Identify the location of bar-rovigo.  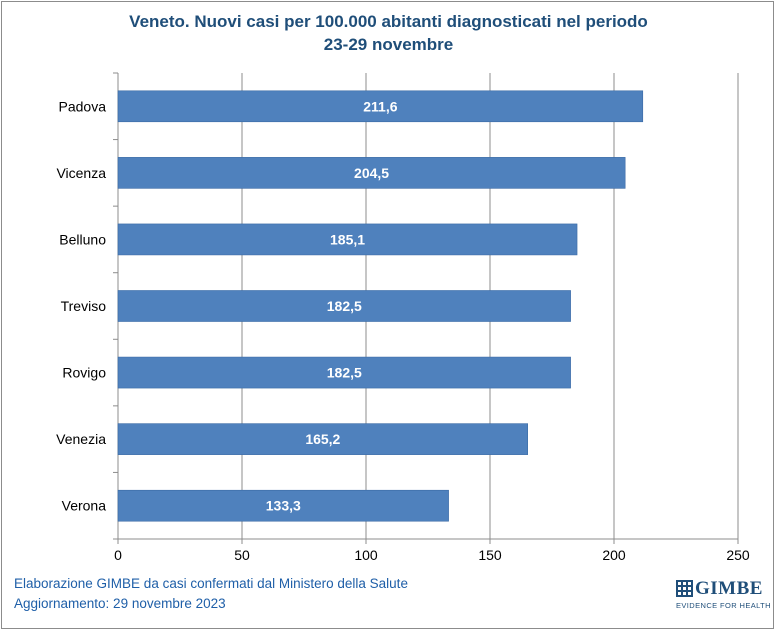
(344, 372).